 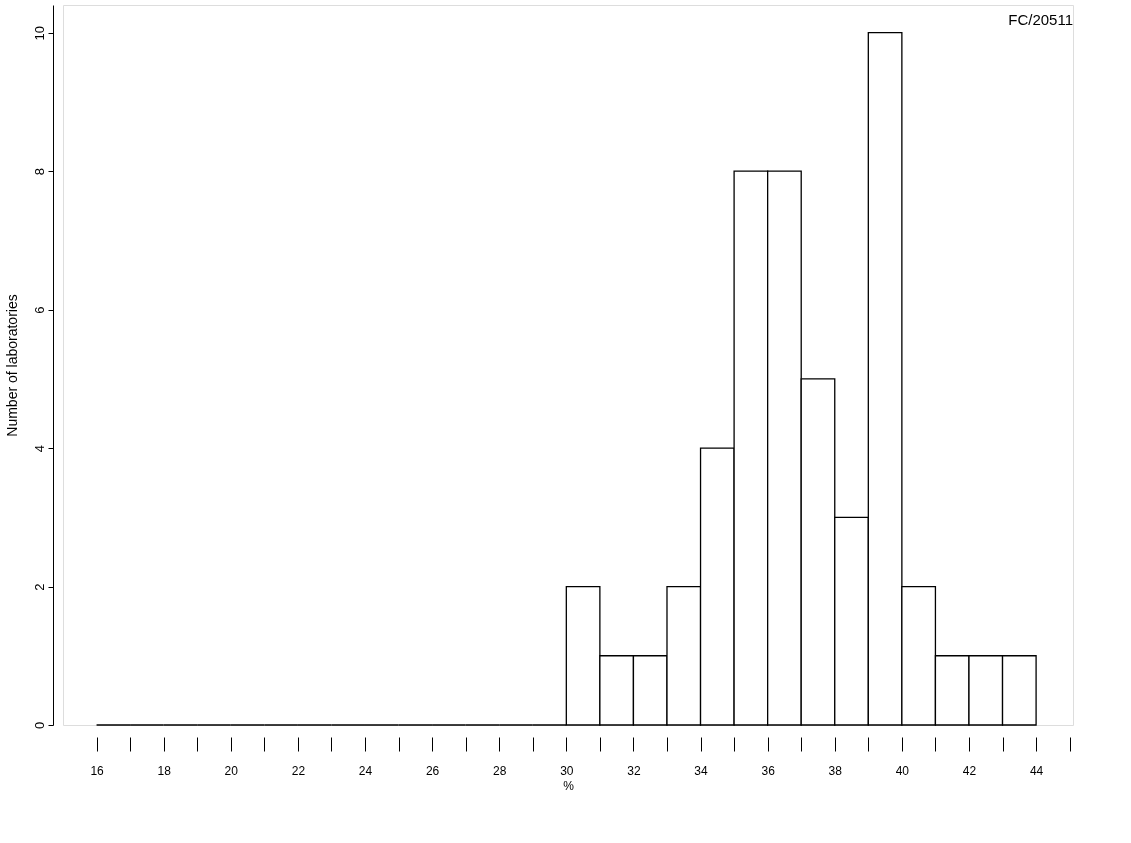 What do you see at coordinates (569, 785) in the screenshot?
I see `x-axis-title: %` at bounding box center [569, 785].